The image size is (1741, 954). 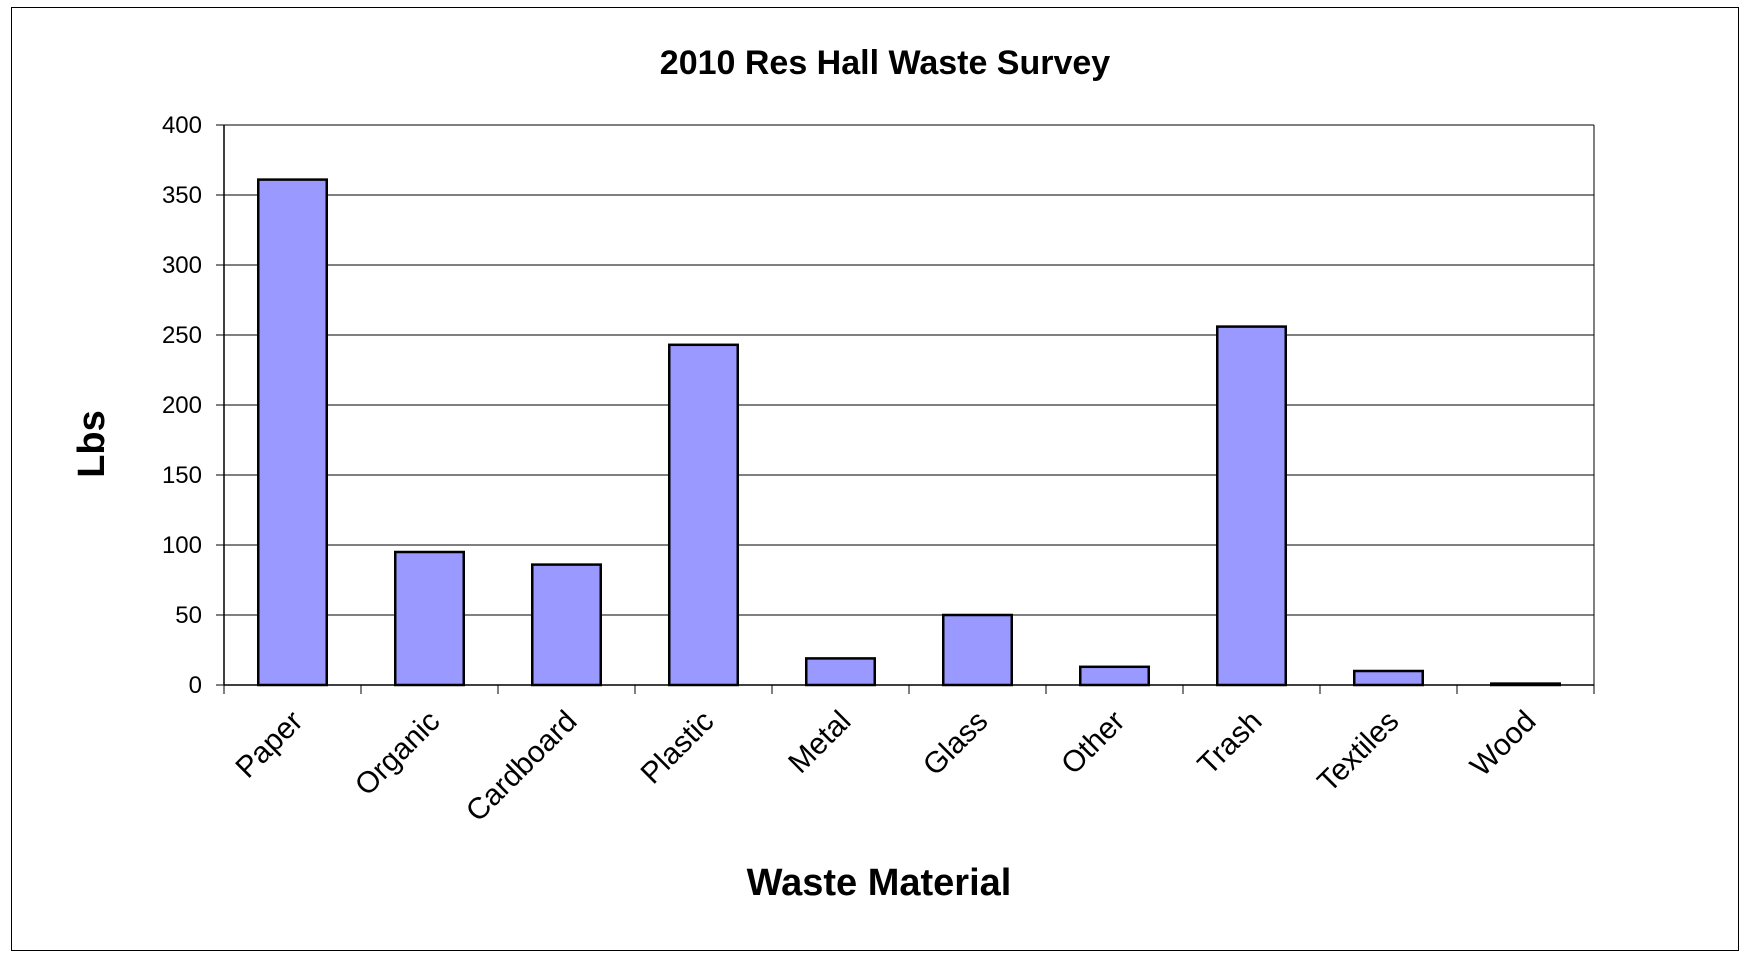 What do you see at coordinates (182, 265) in the screenshot?
I see `y-tick-label: 300` at bounding box center [182, 265].